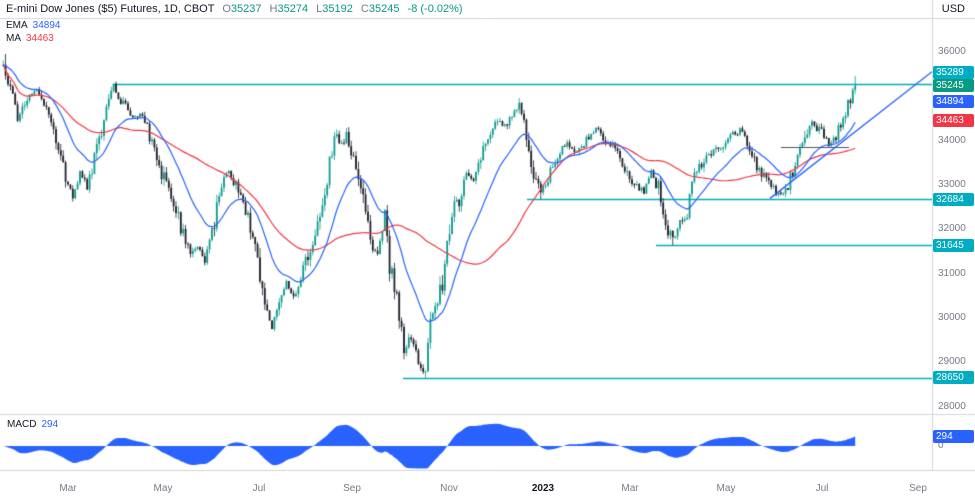 This screenshot has width=975, height=498. I want to click on low-value: 35192, so click(337, 9).